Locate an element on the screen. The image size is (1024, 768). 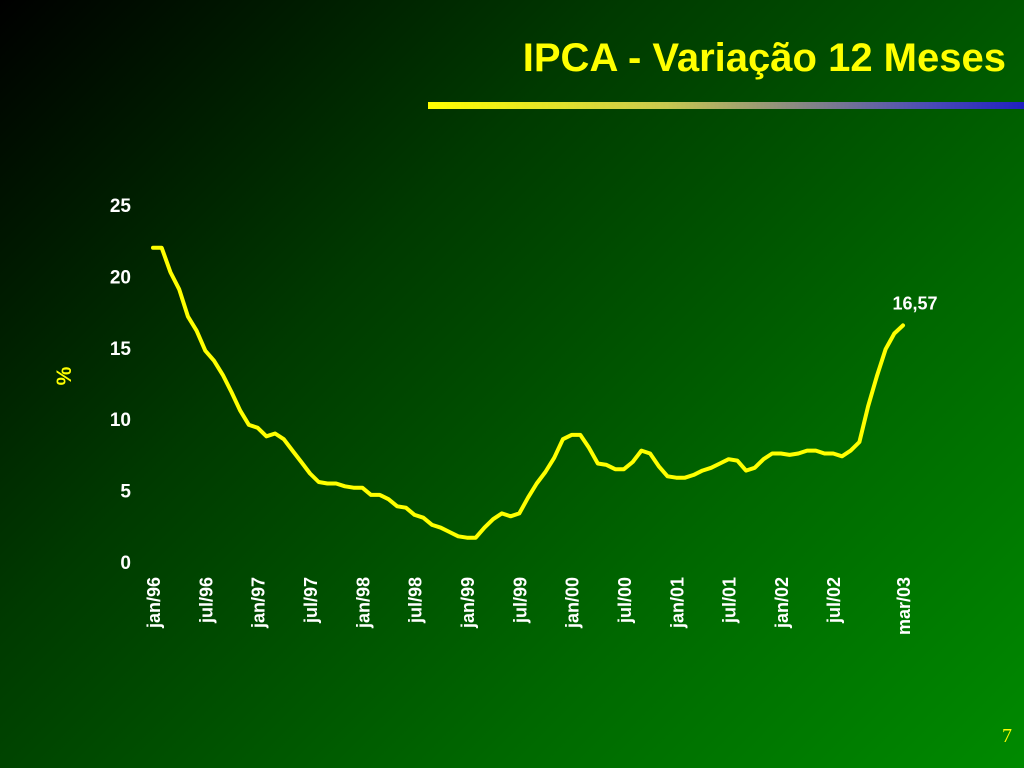
page-number: 7 is located at coordinates (1007, 736).